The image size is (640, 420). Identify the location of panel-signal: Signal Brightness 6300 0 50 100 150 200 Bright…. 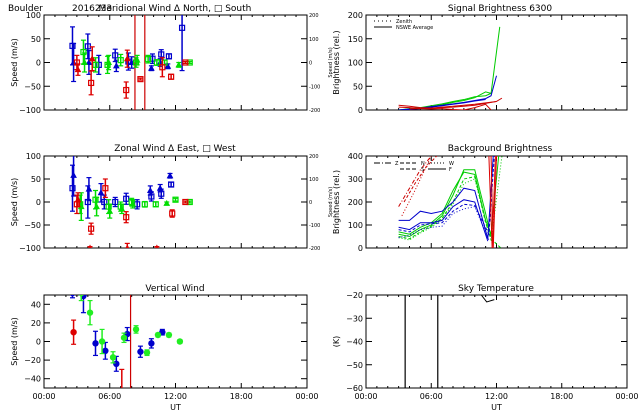
(480, 59).